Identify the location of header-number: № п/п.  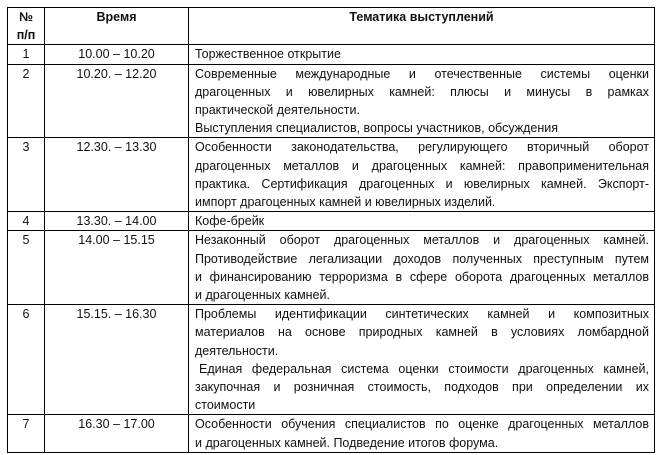
(26, 26).